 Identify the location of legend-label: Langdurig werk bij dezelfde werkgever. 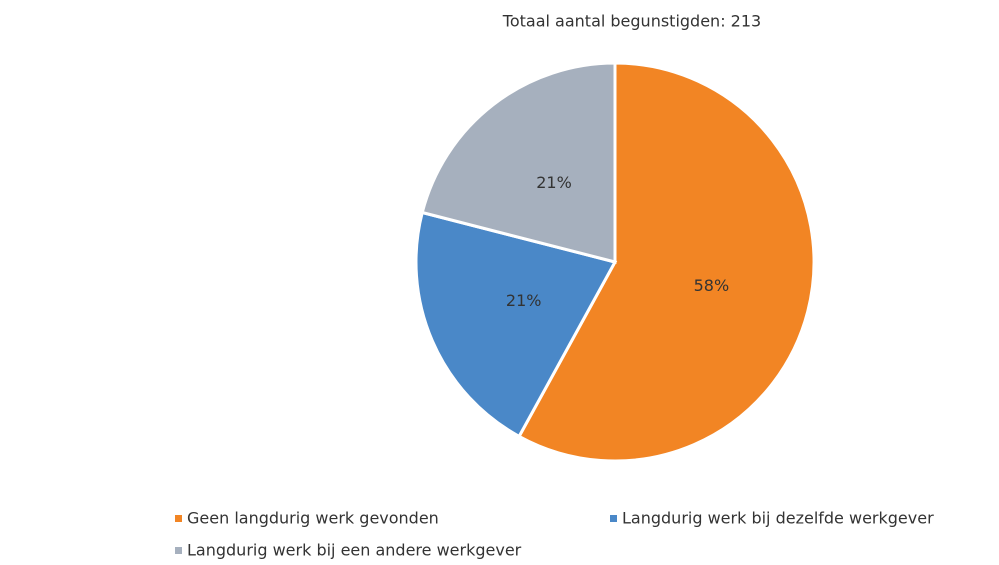
(778, 518).